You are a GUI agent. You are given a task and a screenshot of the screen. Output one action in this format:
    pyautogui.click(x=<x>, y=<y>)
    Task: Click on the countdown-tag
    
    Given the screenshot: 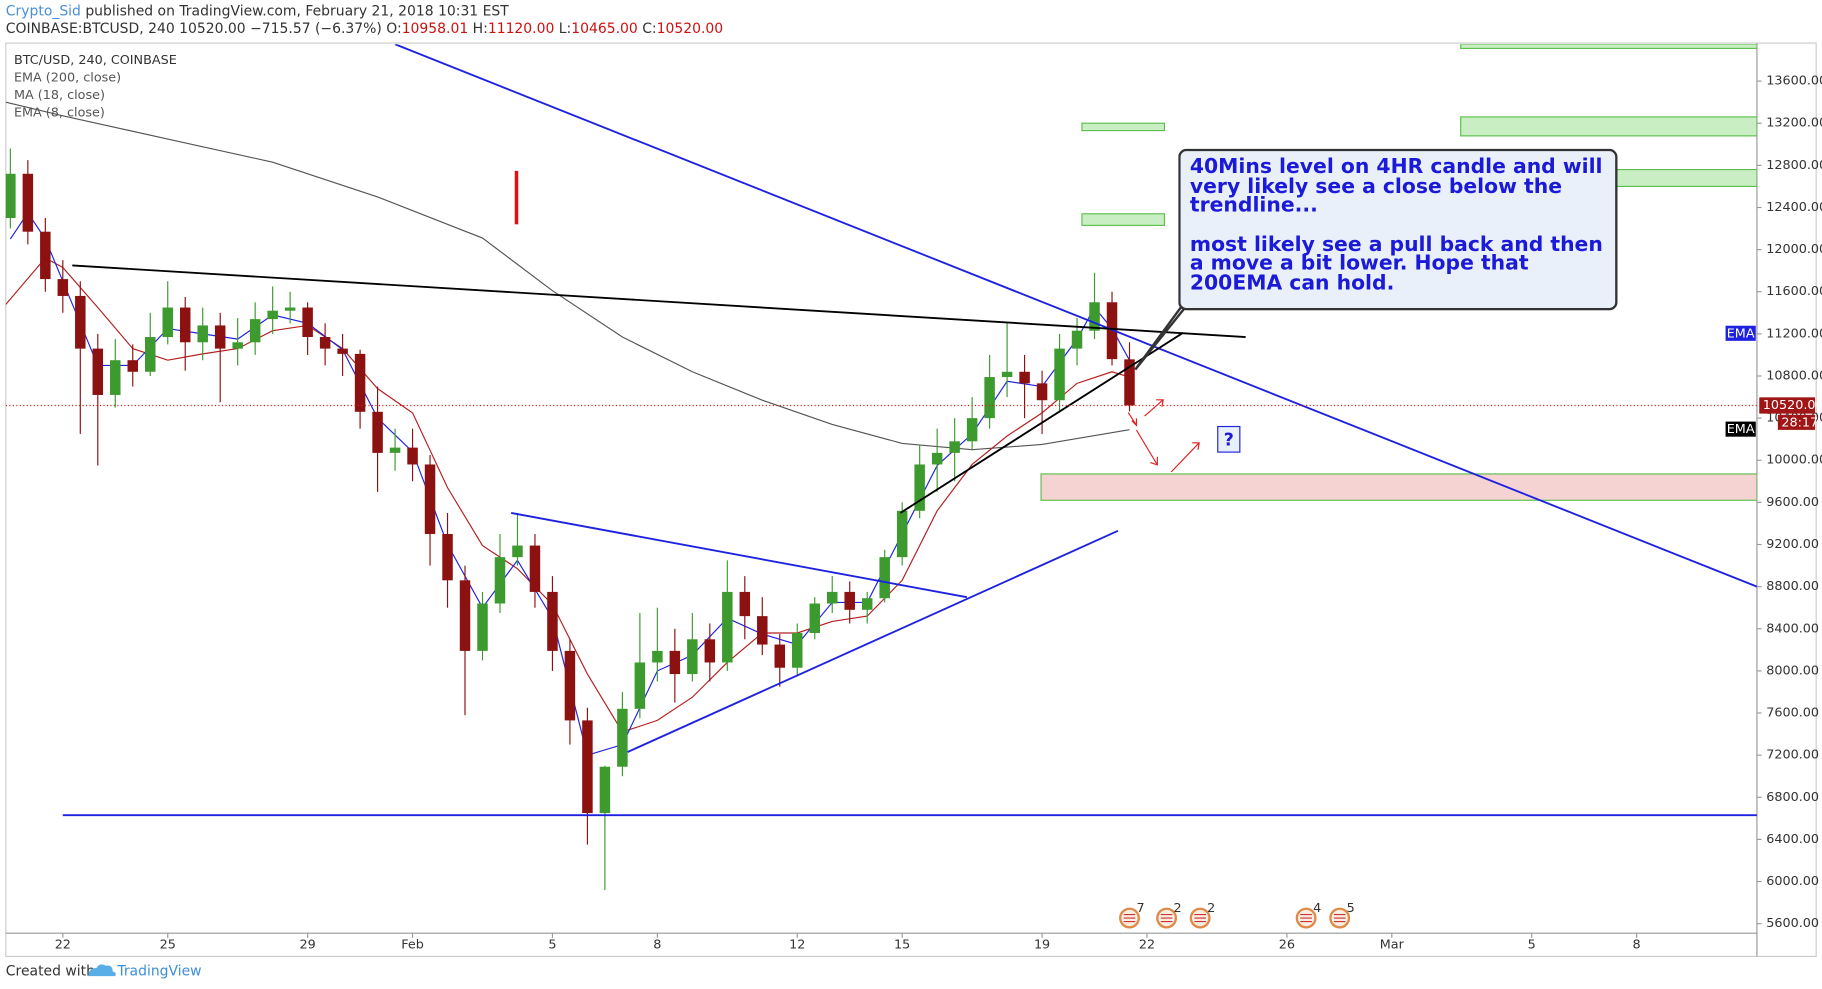 What is the action you would take?
    pyautogui.click(x=1796, y=422)
    